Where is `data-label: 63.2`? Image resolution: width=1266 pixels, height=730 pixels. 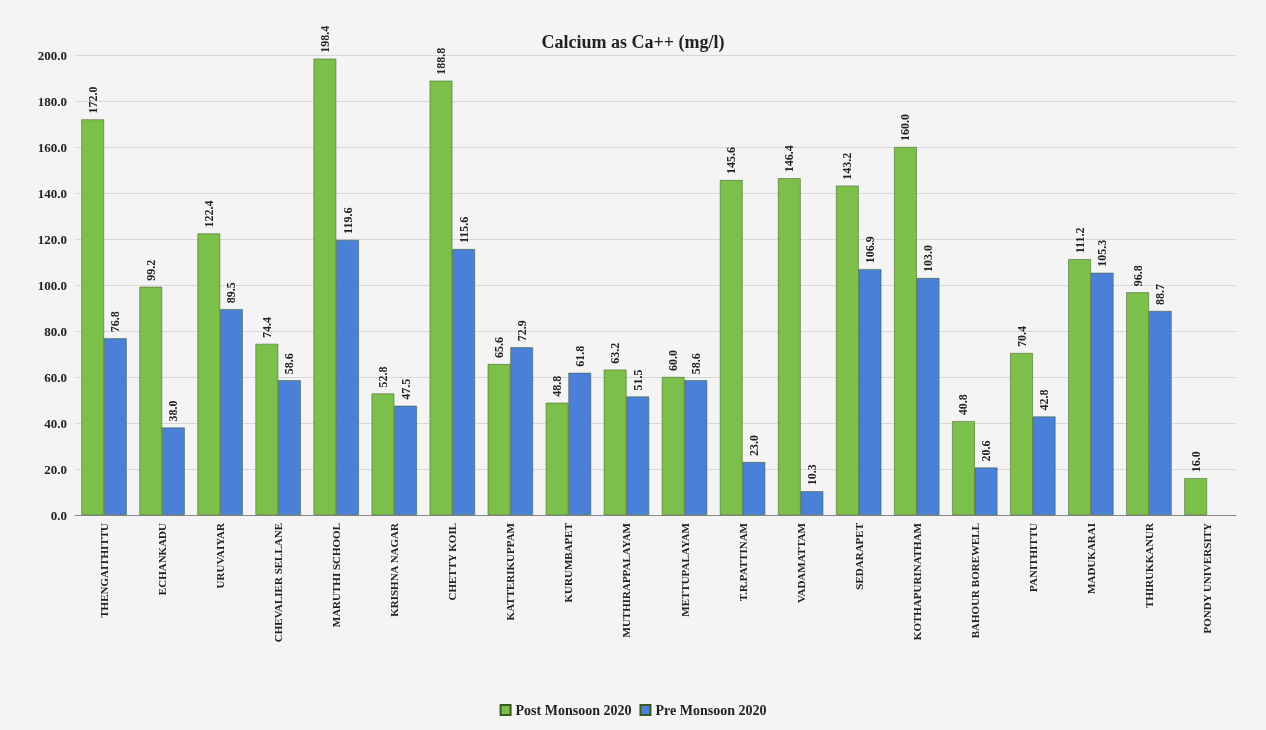 data-label: 63.2 is located at coordinates (615, 353).